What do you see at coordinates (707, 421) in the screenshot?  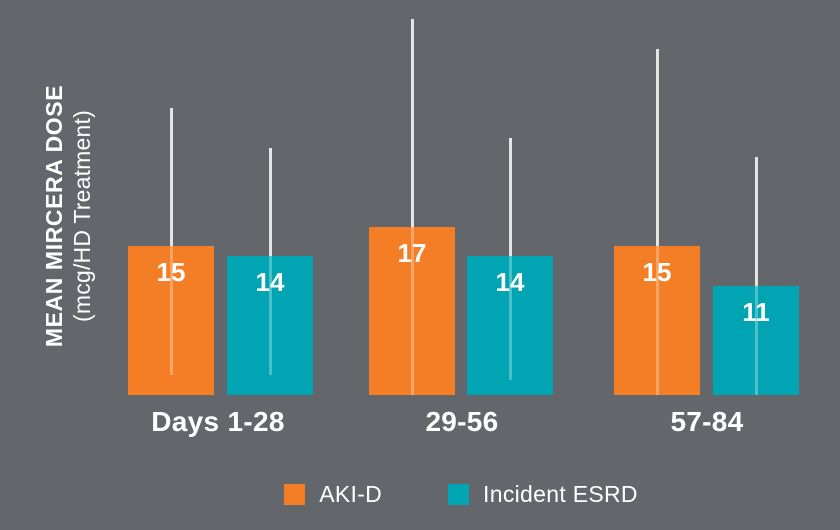 I see `x-axis-label: 57-84` at bounding box center [707, 421].